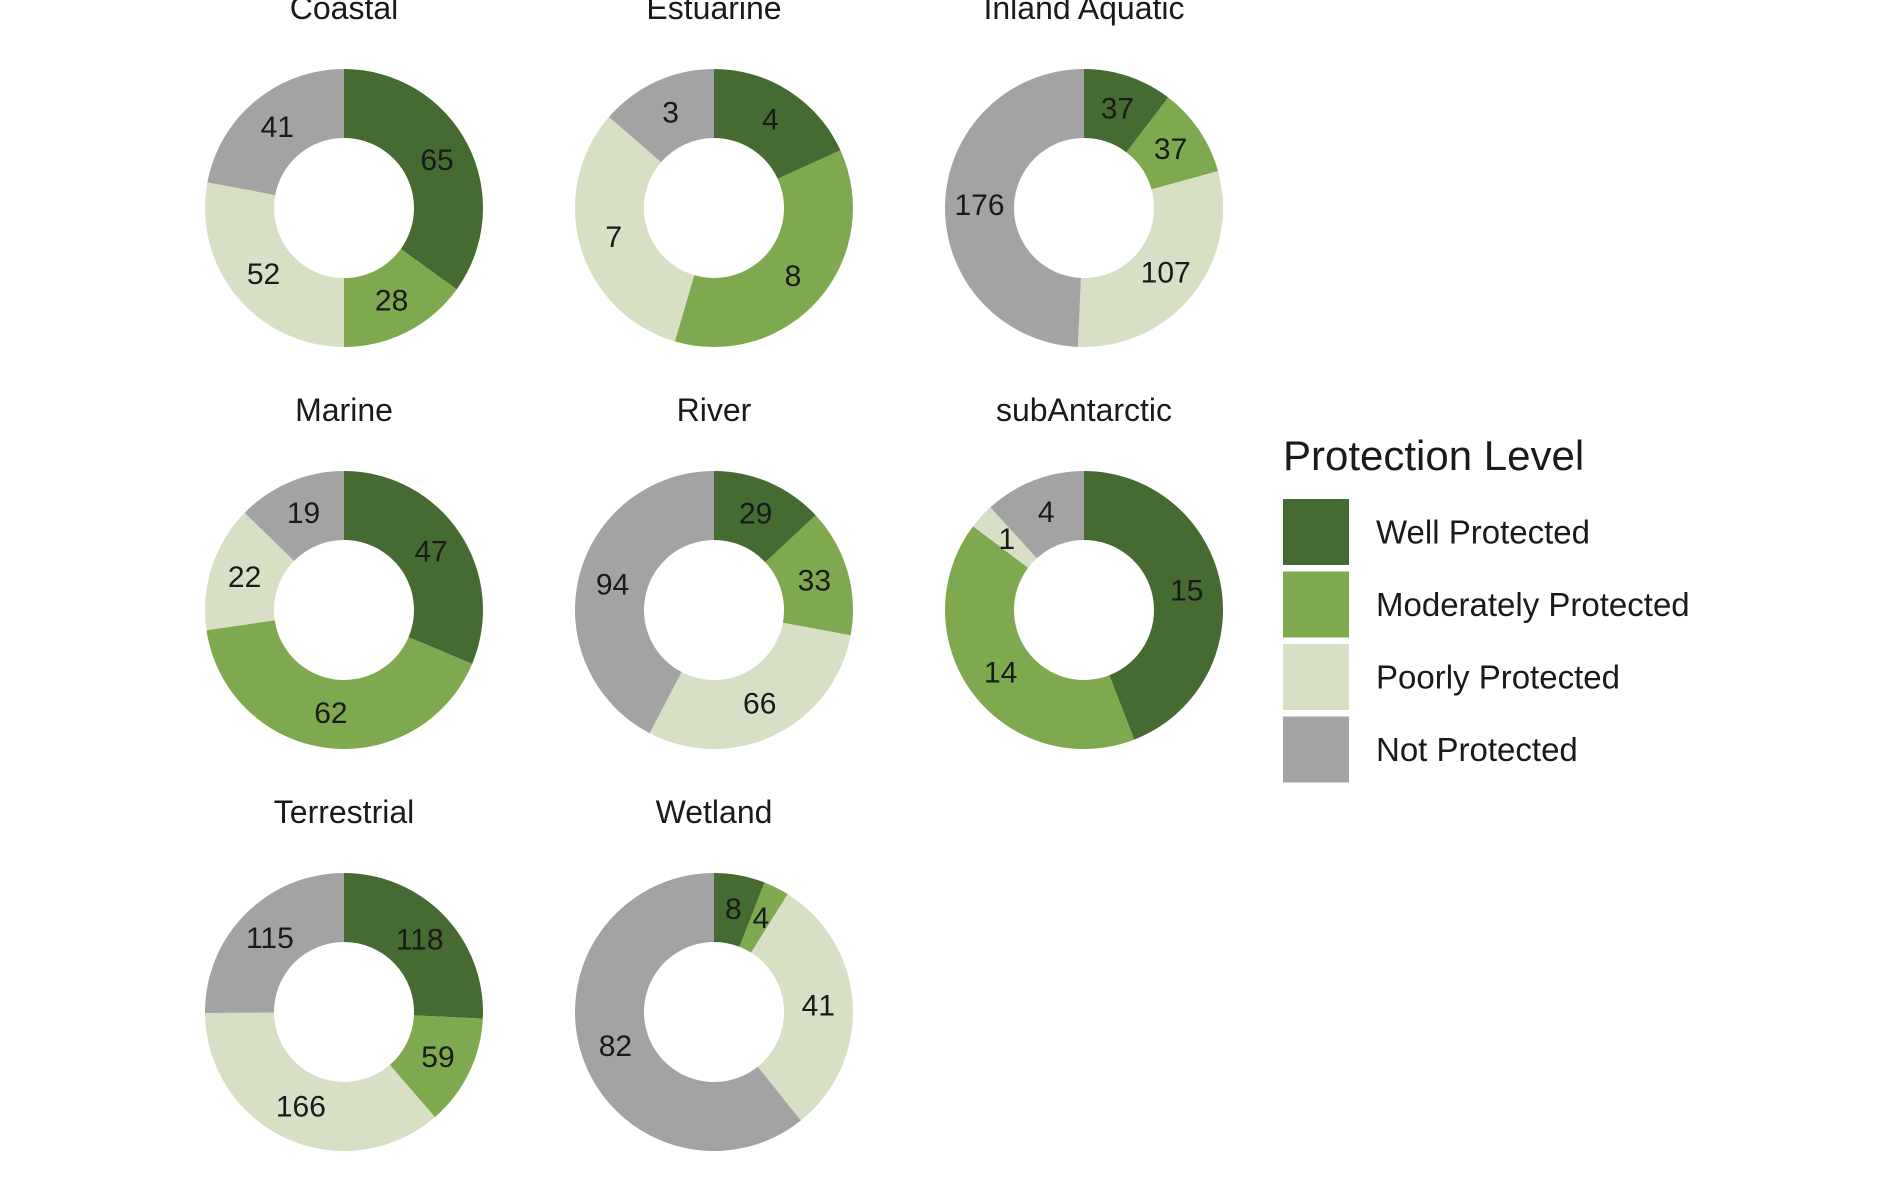 This screenshot has width=1889, height=1186. I want to click on slice-wetland-well, so click(739, 910).